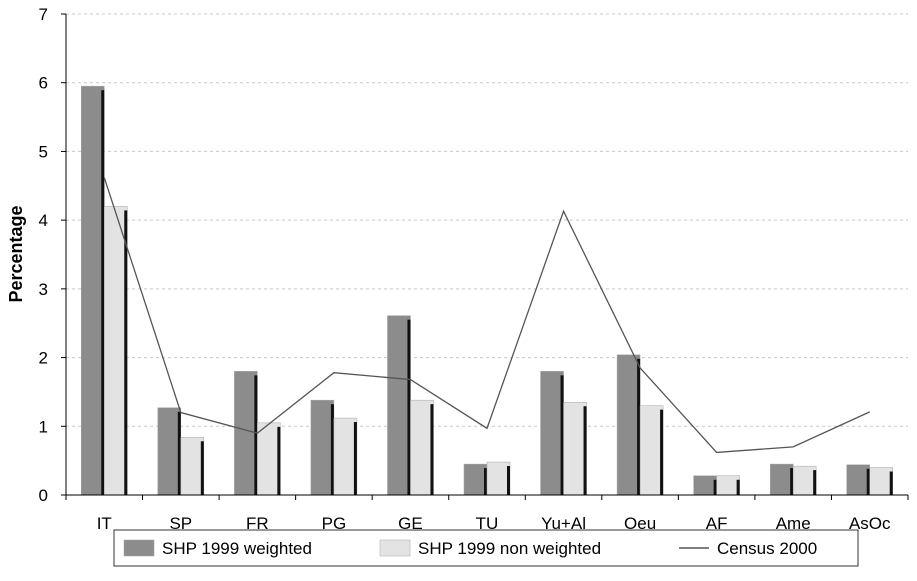 This screenshot has width=917, height=581. I want to click on y-axis-title: Percentage, so click(16, 253).